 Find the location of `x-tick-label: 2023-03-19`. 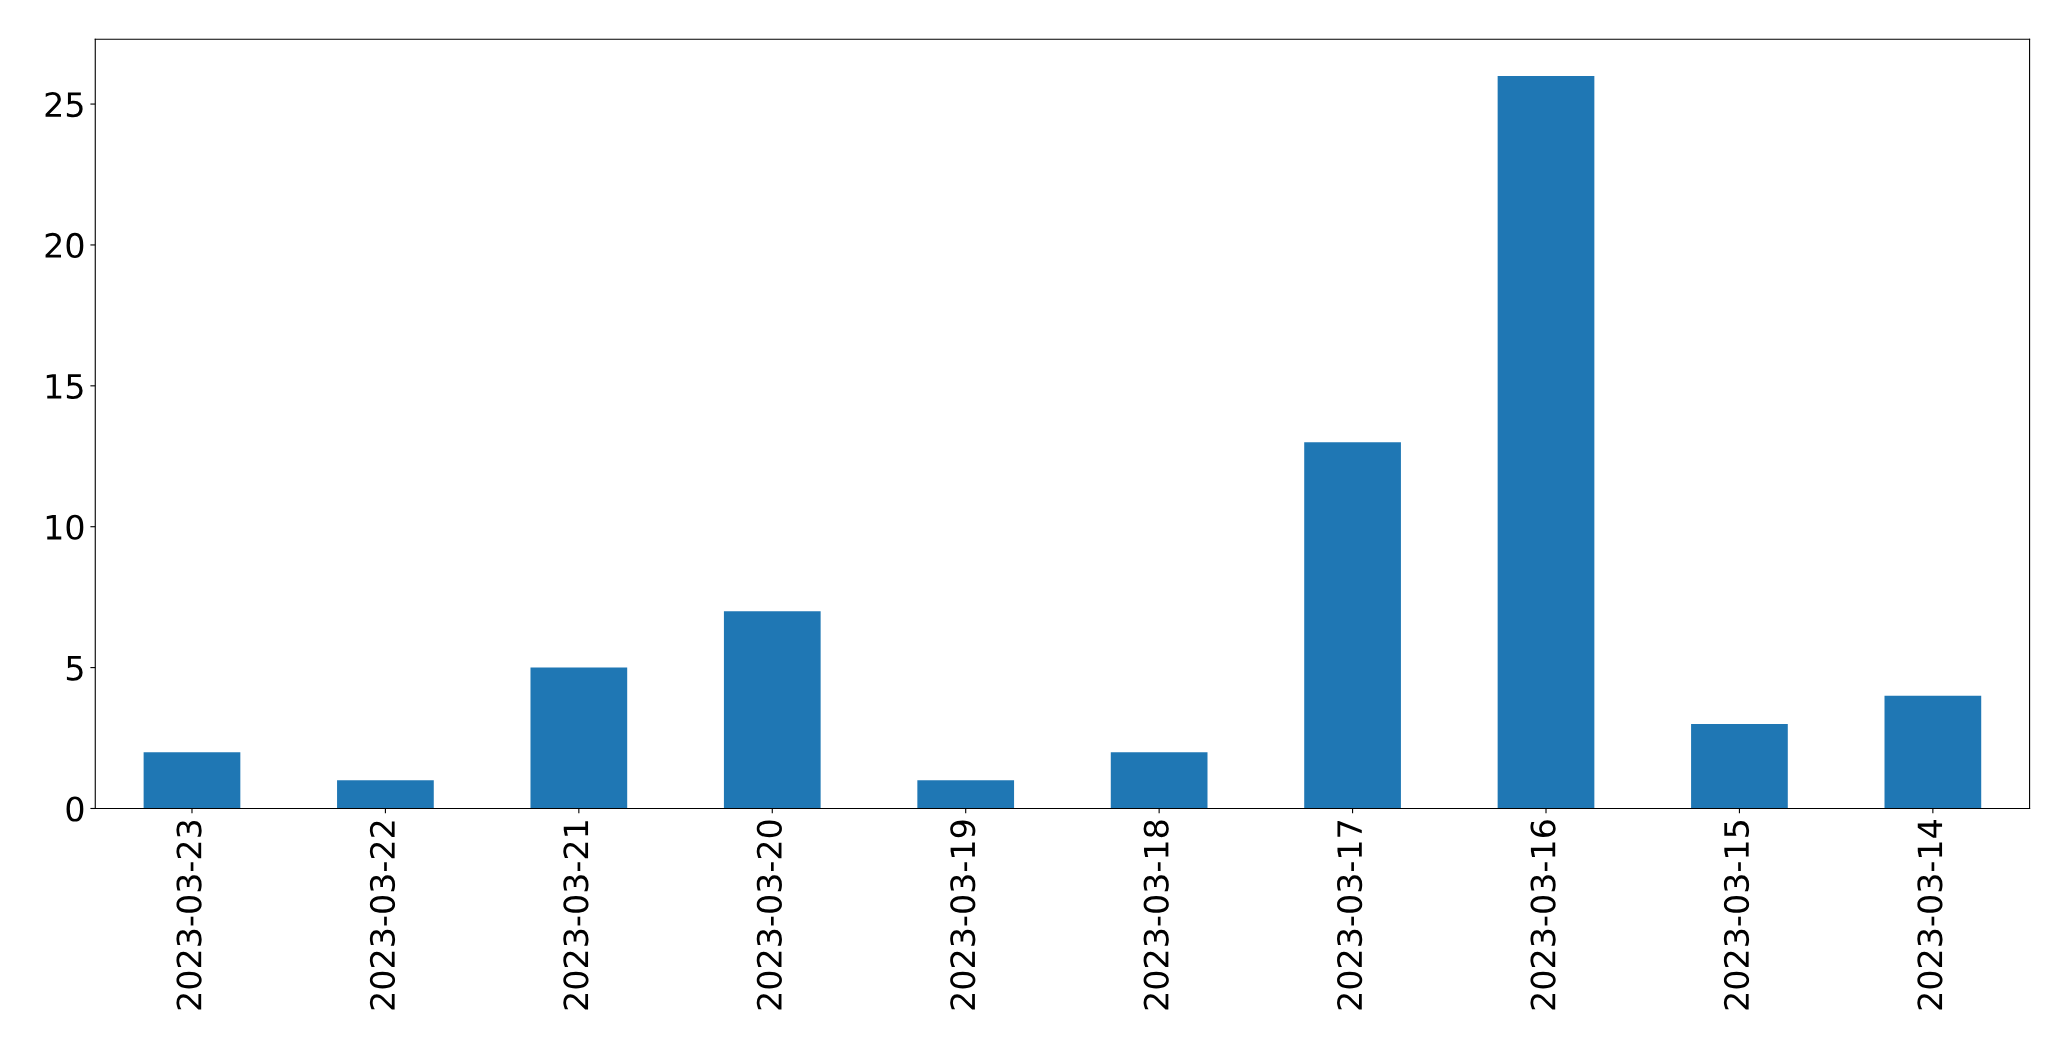

x-tick-label: 2023-03-19 is located at coordinates (963, 915).